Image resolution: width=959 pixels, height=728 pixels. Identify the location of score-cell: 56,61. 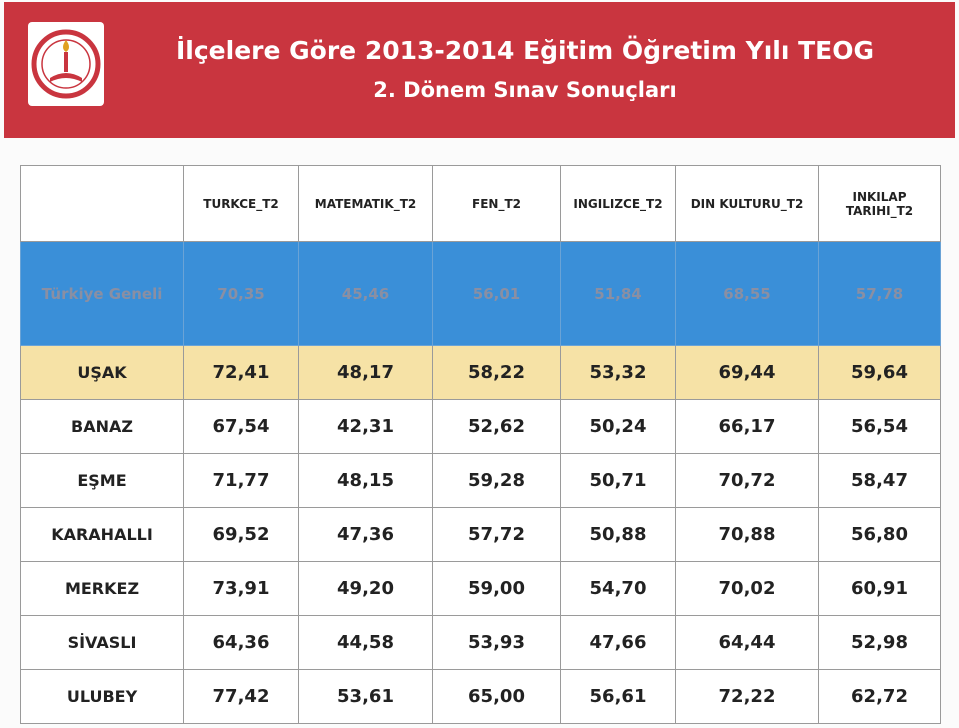
(618, 696).